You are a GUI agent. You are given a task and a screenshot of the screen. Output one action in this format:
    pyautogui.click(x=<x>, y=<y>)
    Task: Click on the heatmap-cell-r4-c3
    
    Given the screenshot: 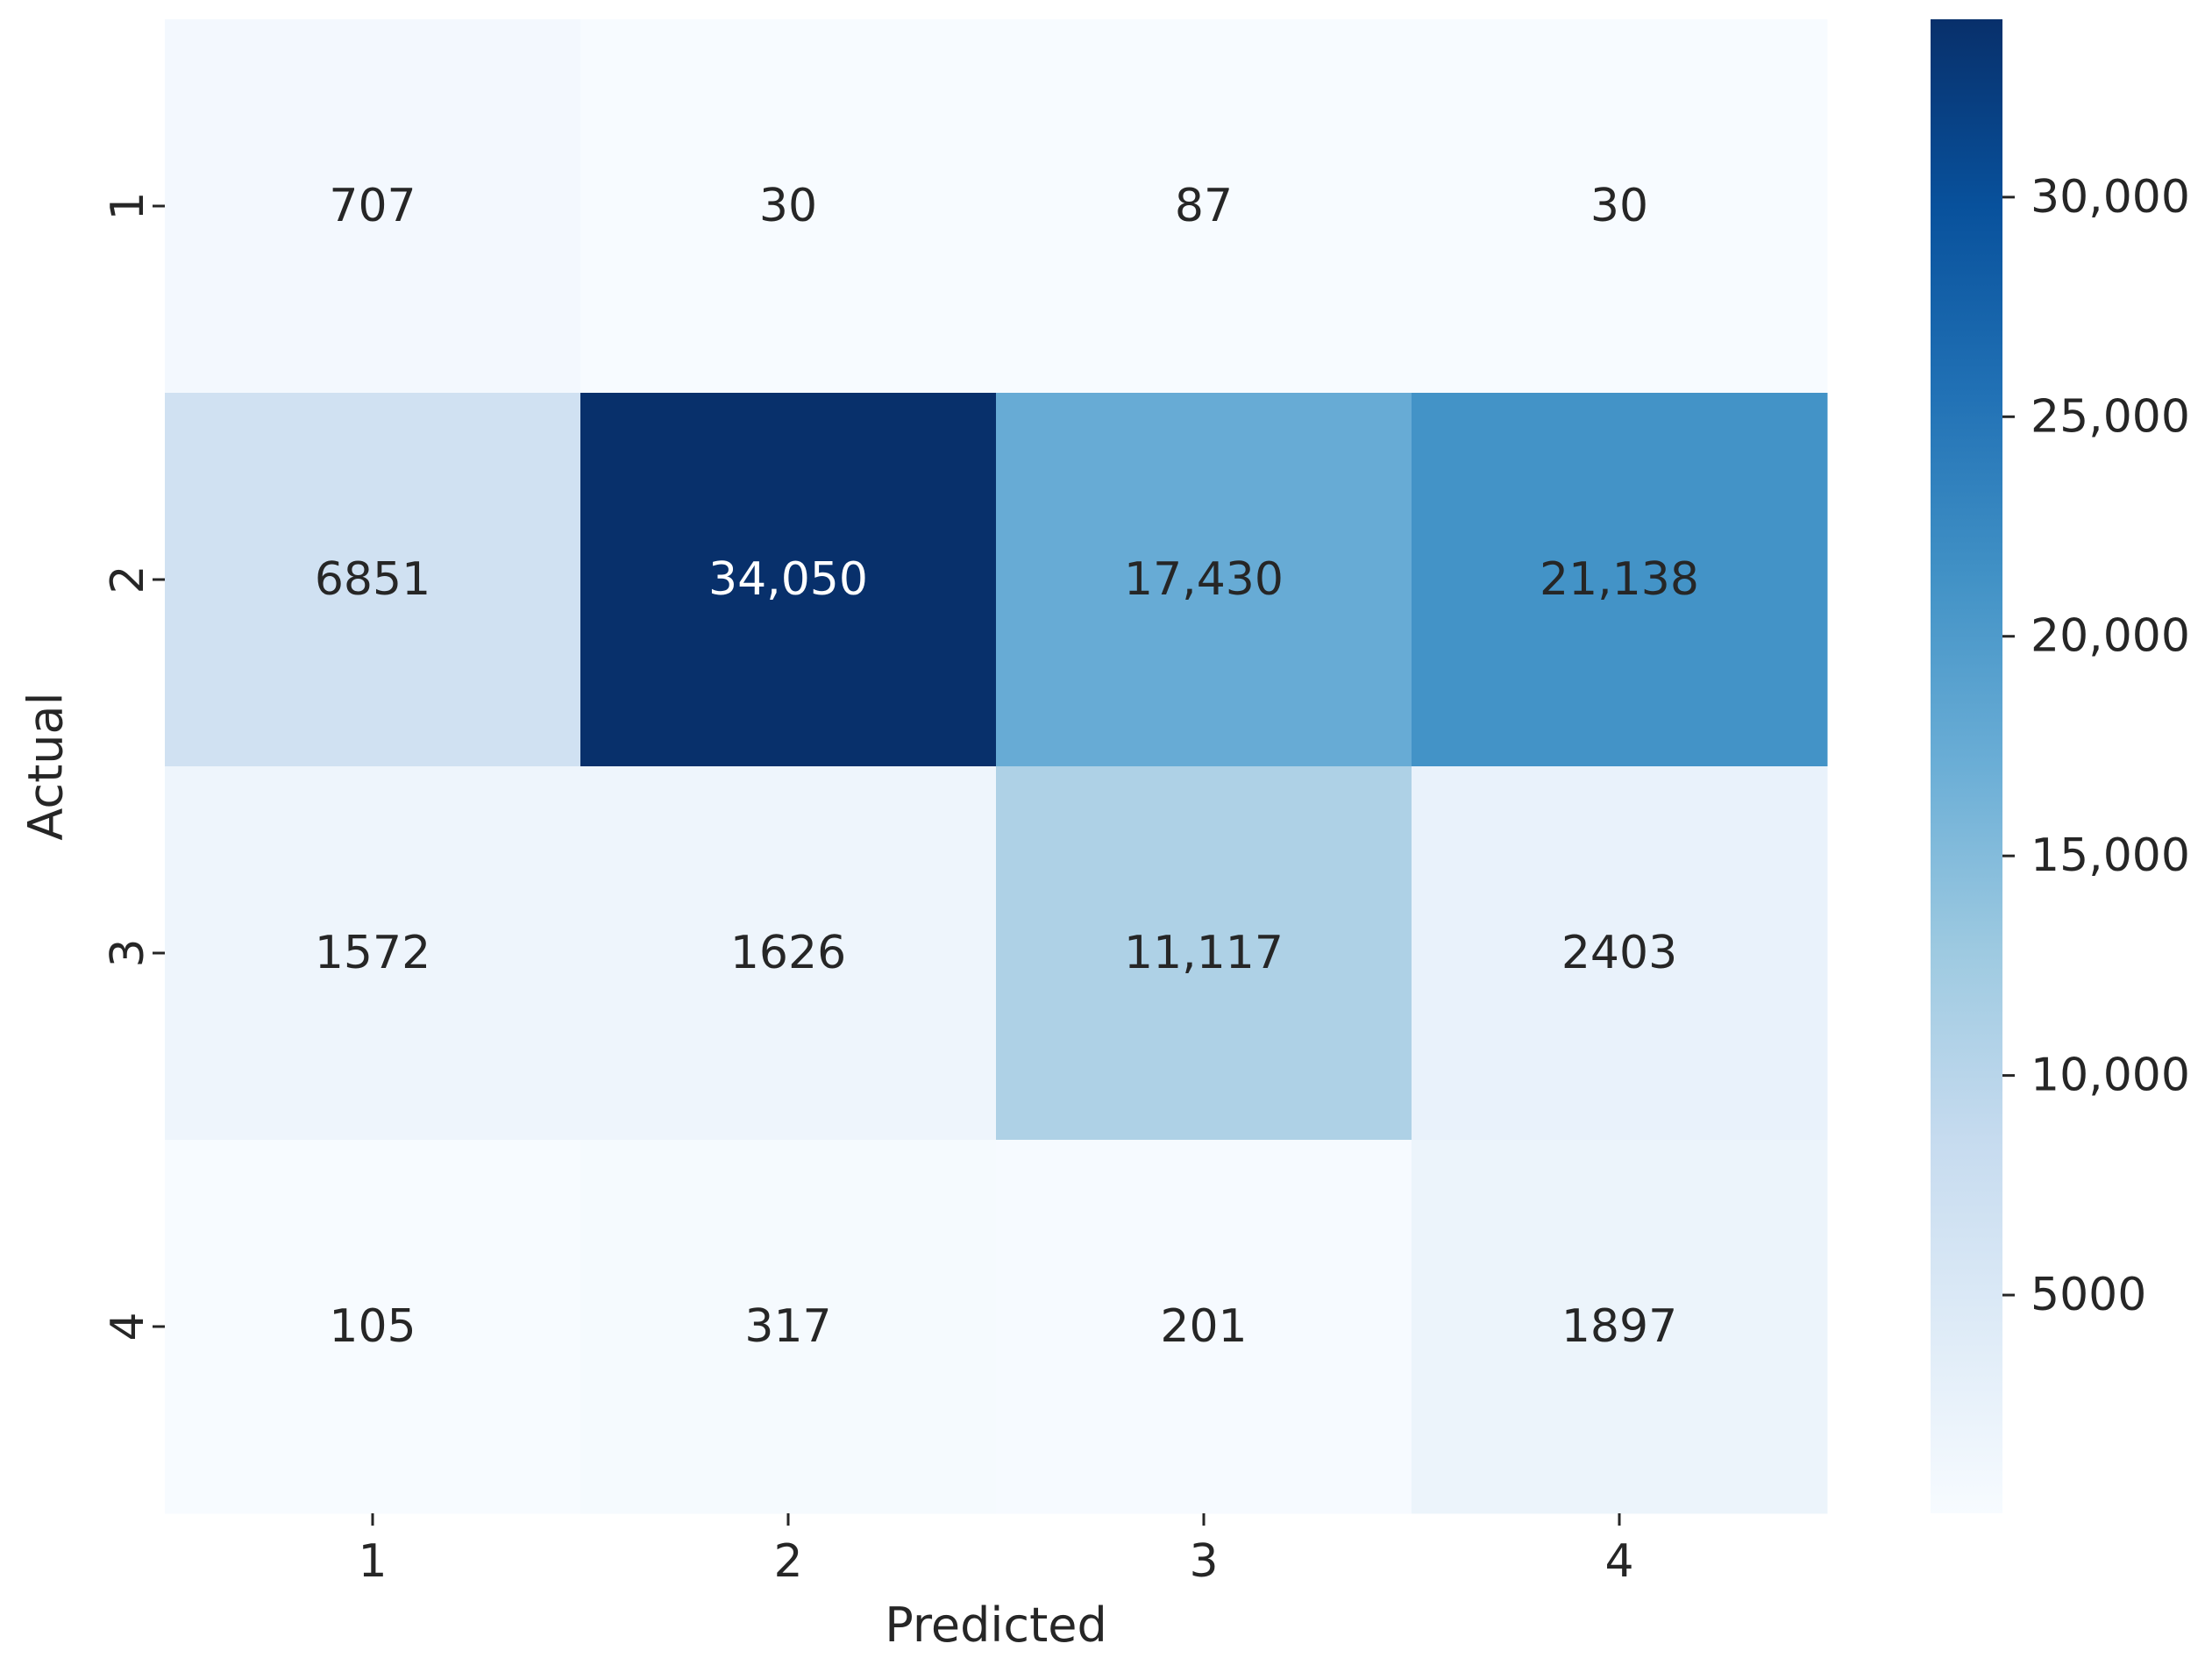 What is the action you would take?
    pyautogui.click(x=1204, y=1327)
    